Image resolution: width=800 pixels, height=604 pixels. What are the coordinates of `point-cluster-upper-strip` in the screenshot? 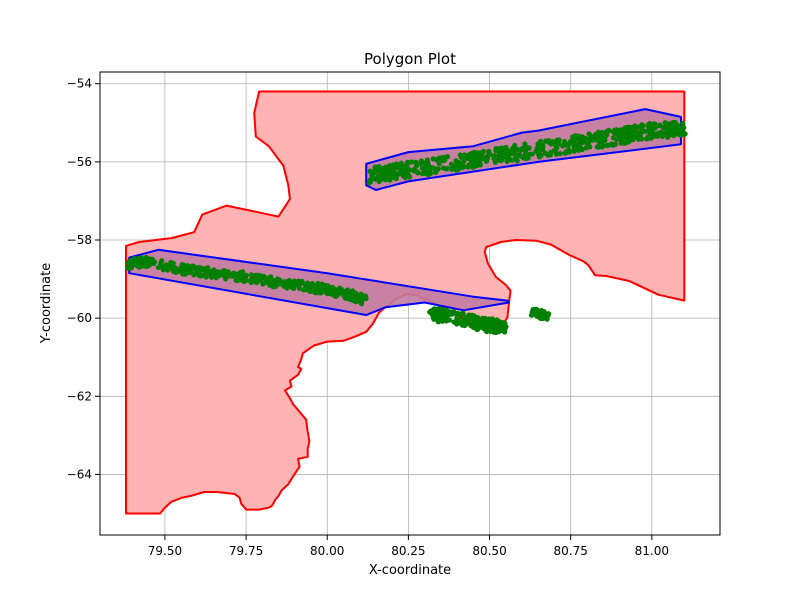 It's located at (527, 152).